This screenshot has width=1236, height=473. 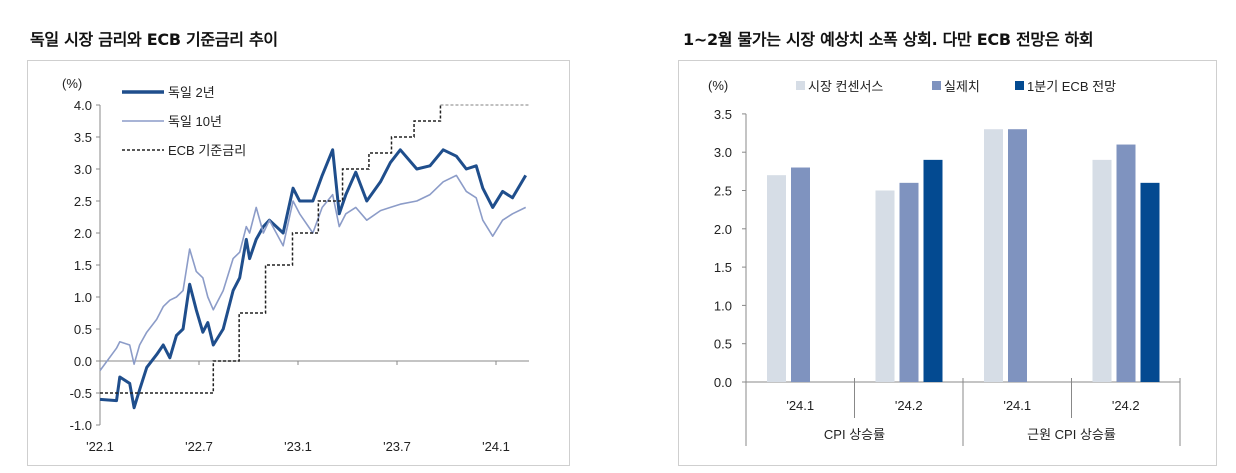 What do you see at coordinates (83, 105) in the screenshot?
I see `y-tick-label: 4.0` at bounding box center [83, 105].